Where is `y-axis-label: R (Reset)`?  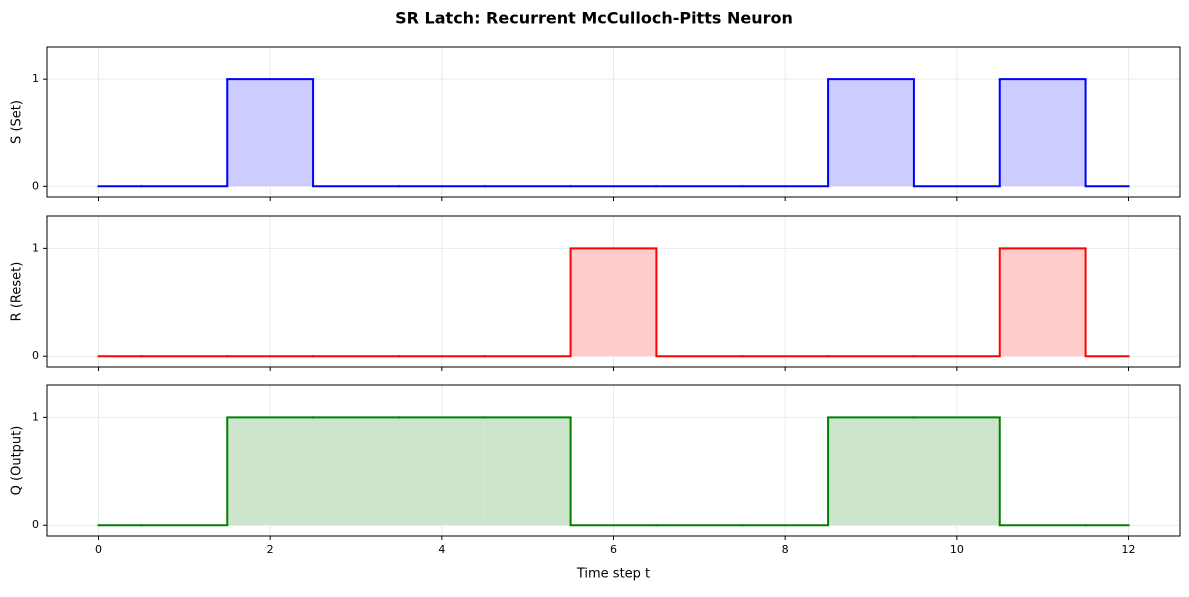 y-axis-label: R (Reset) is located at coordinates (17, 292).